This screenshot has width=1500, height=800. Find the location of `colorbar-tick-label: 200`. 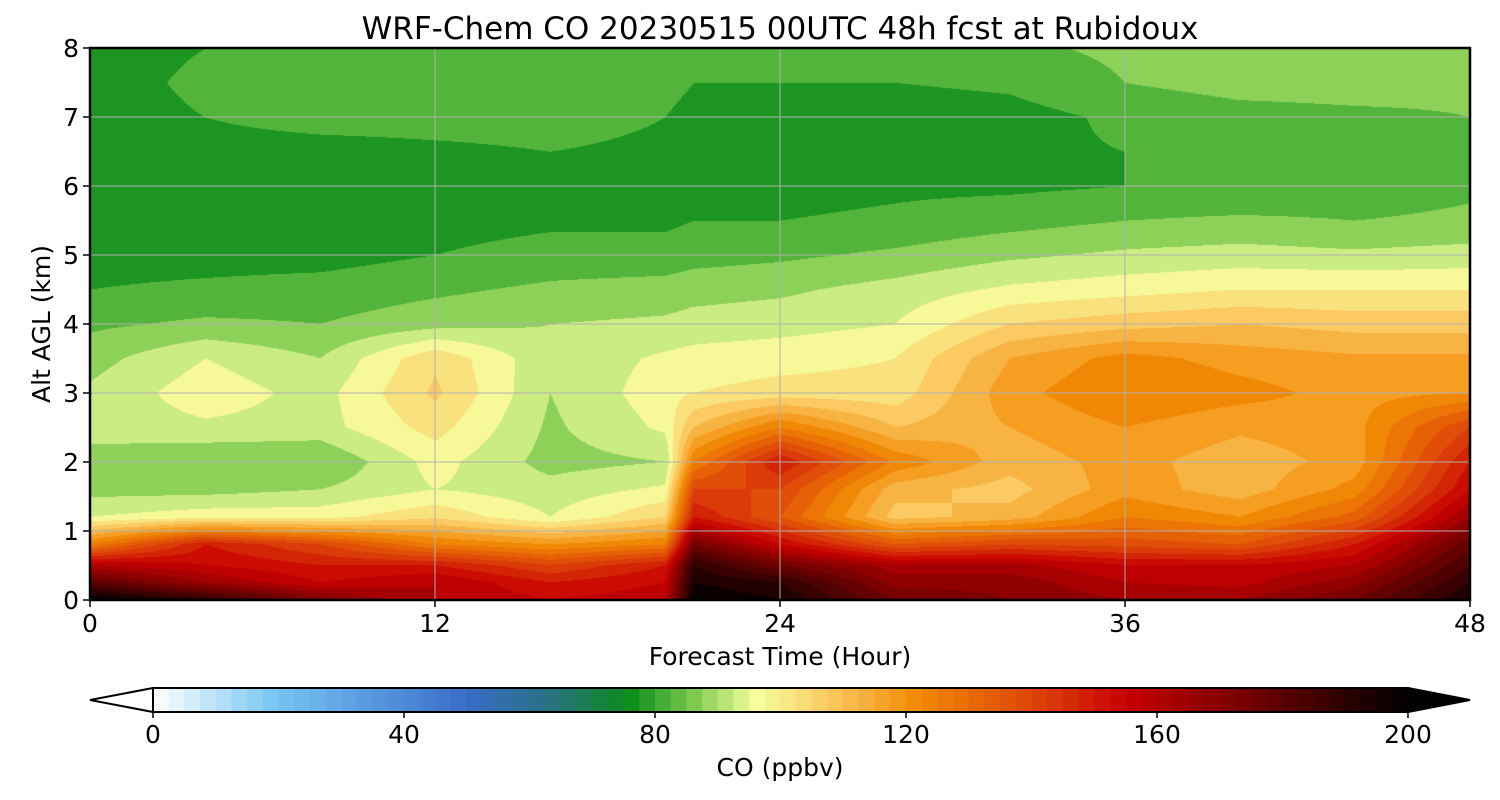

colorbar-tick-label: 200 is located at coordinates (1408, 734).